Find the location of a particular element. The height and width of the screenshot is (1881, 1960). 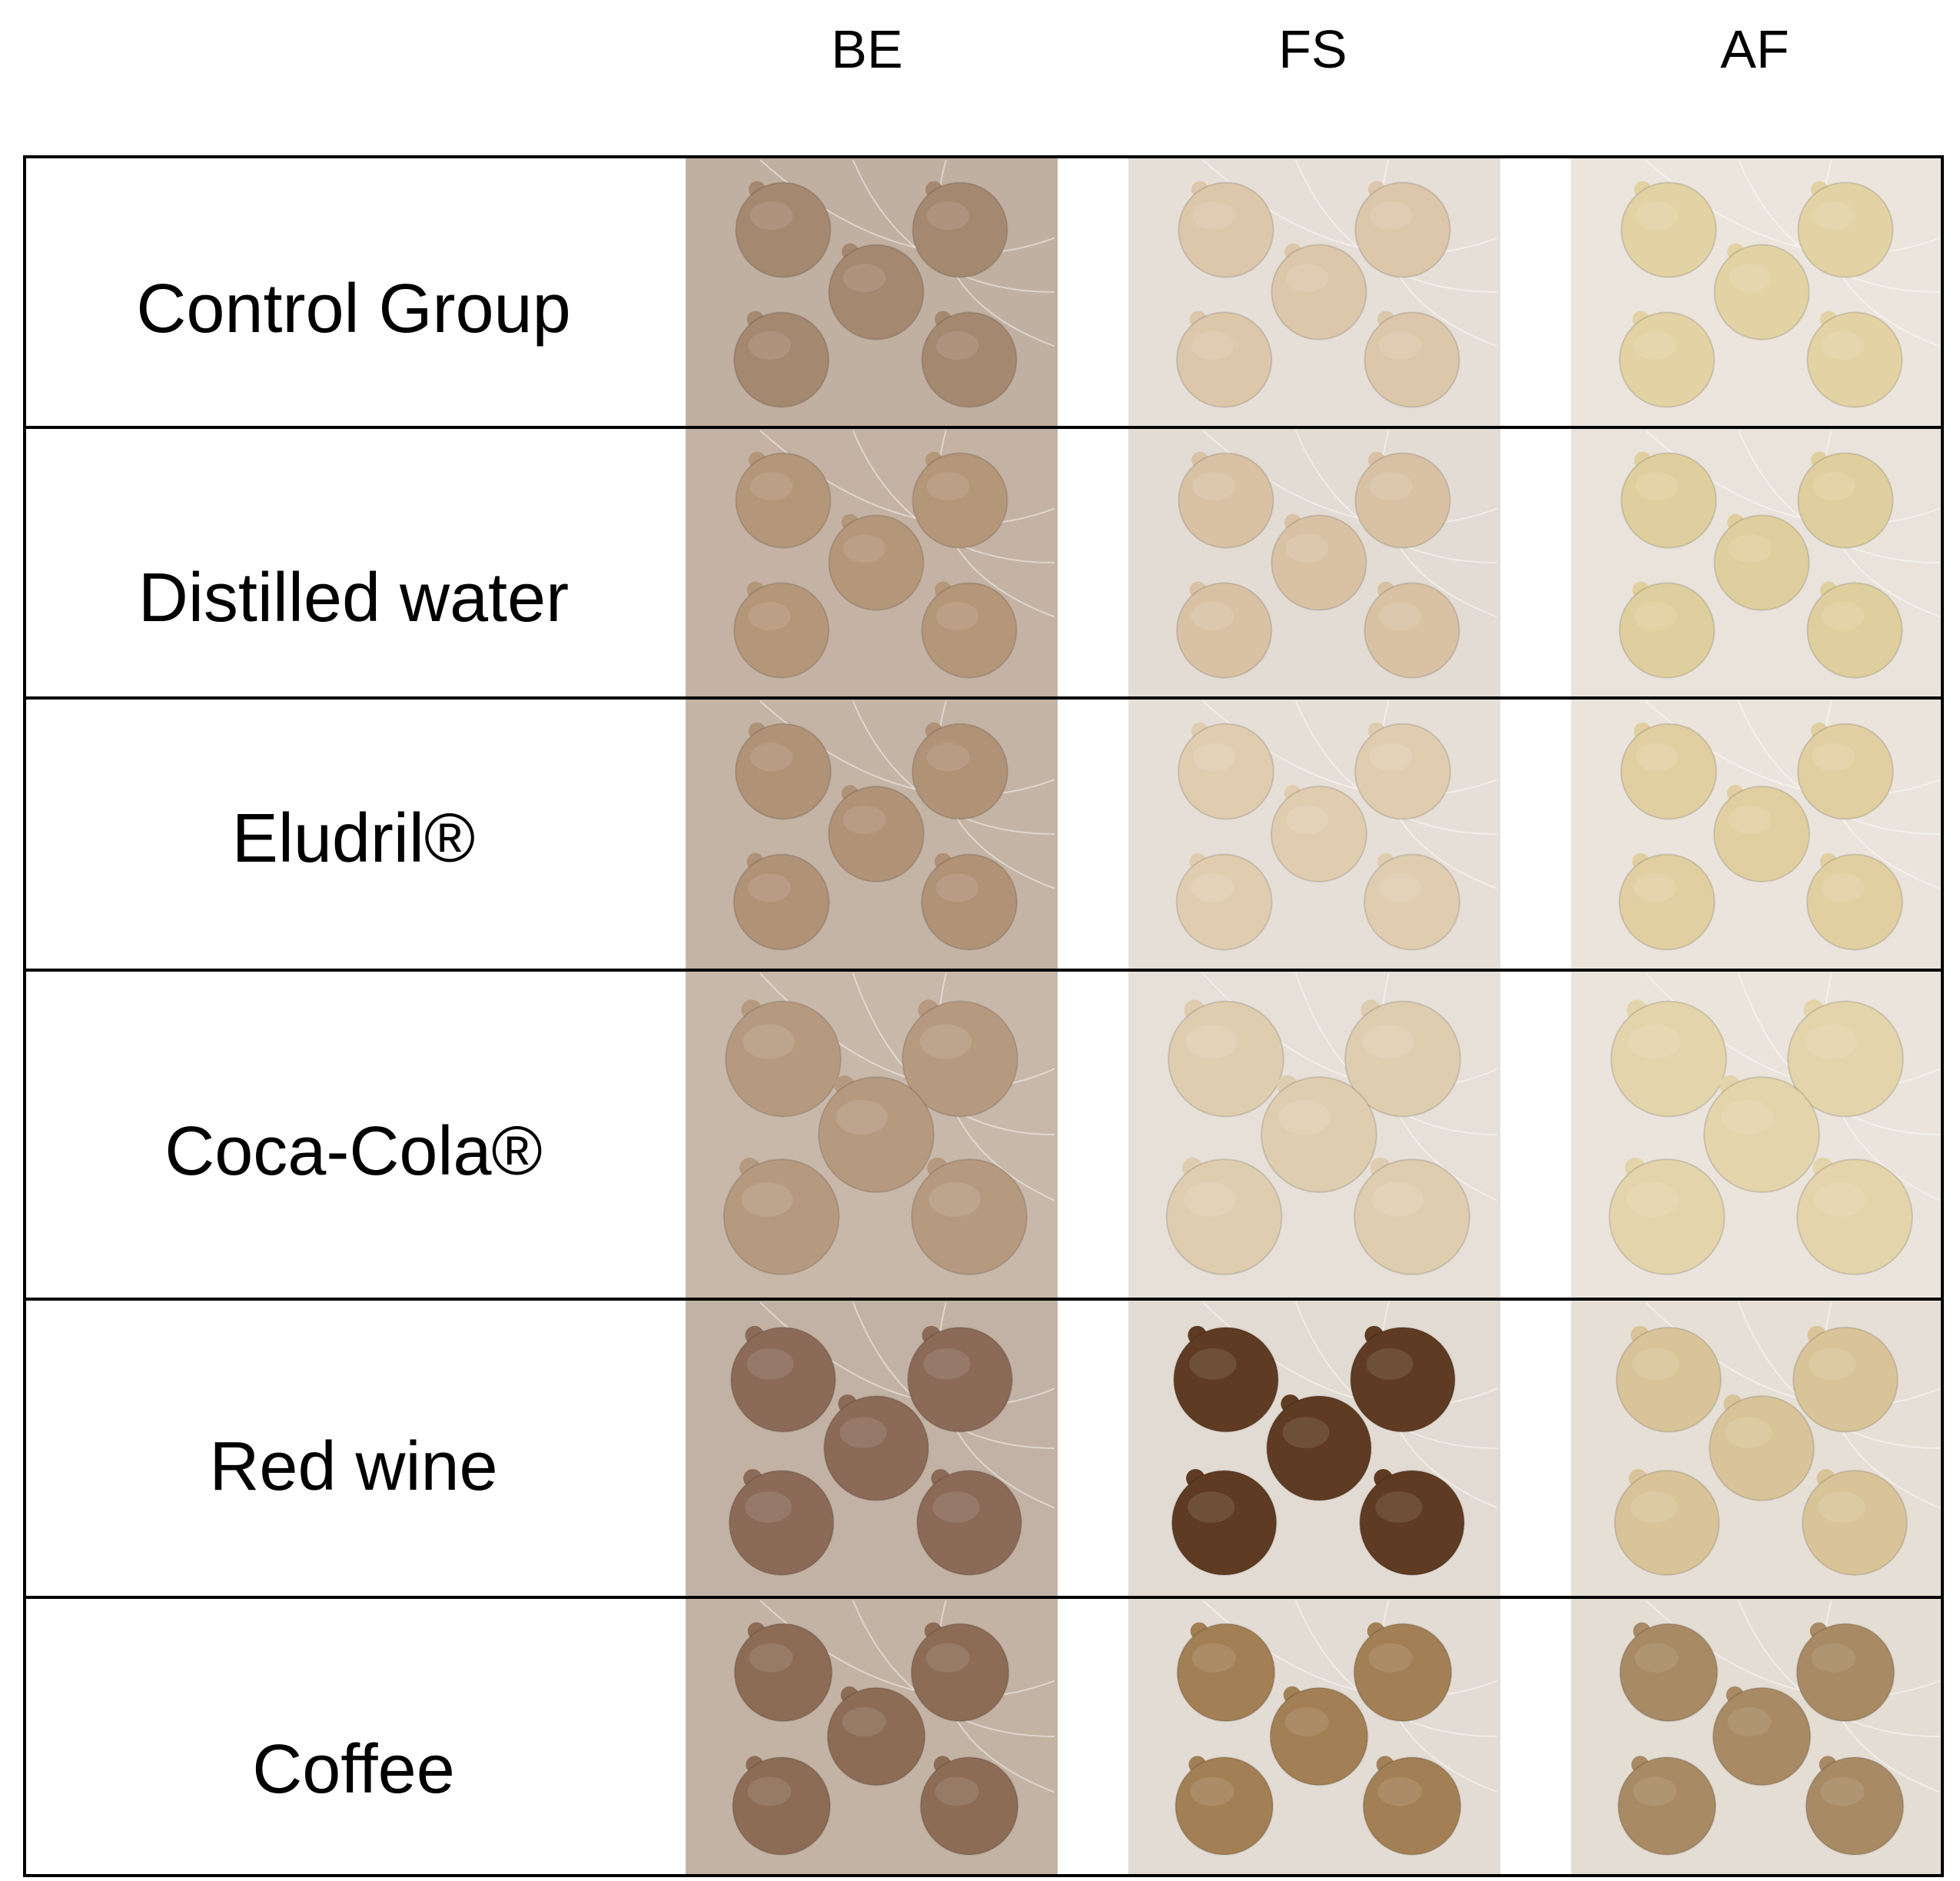

column-header-af: AF is located at coordinates (1754, 49).